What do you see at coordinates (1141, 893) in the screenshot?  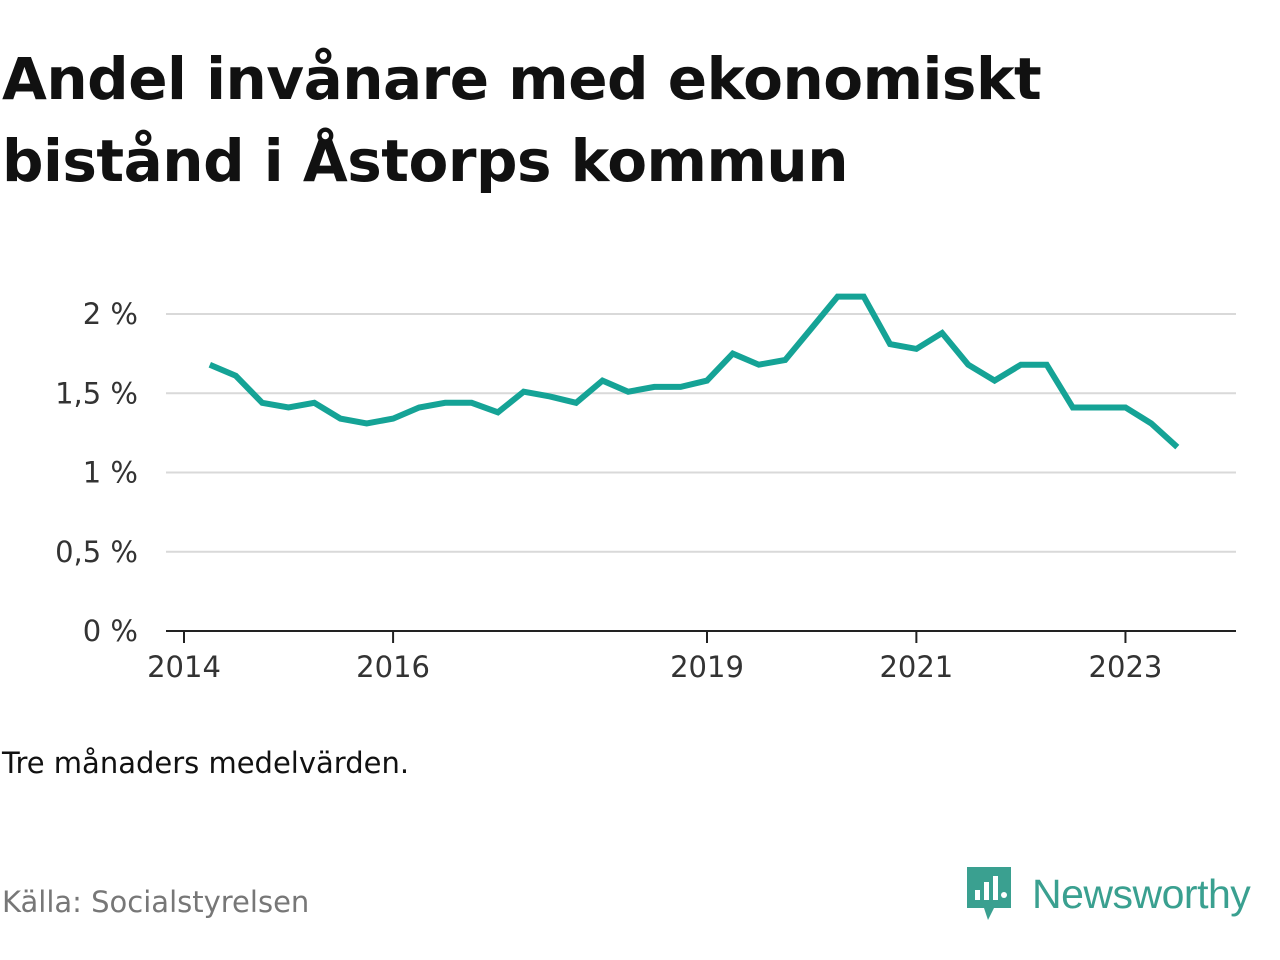 I see `brand-name: Newsworthy` at bounding box center [1141, 893].